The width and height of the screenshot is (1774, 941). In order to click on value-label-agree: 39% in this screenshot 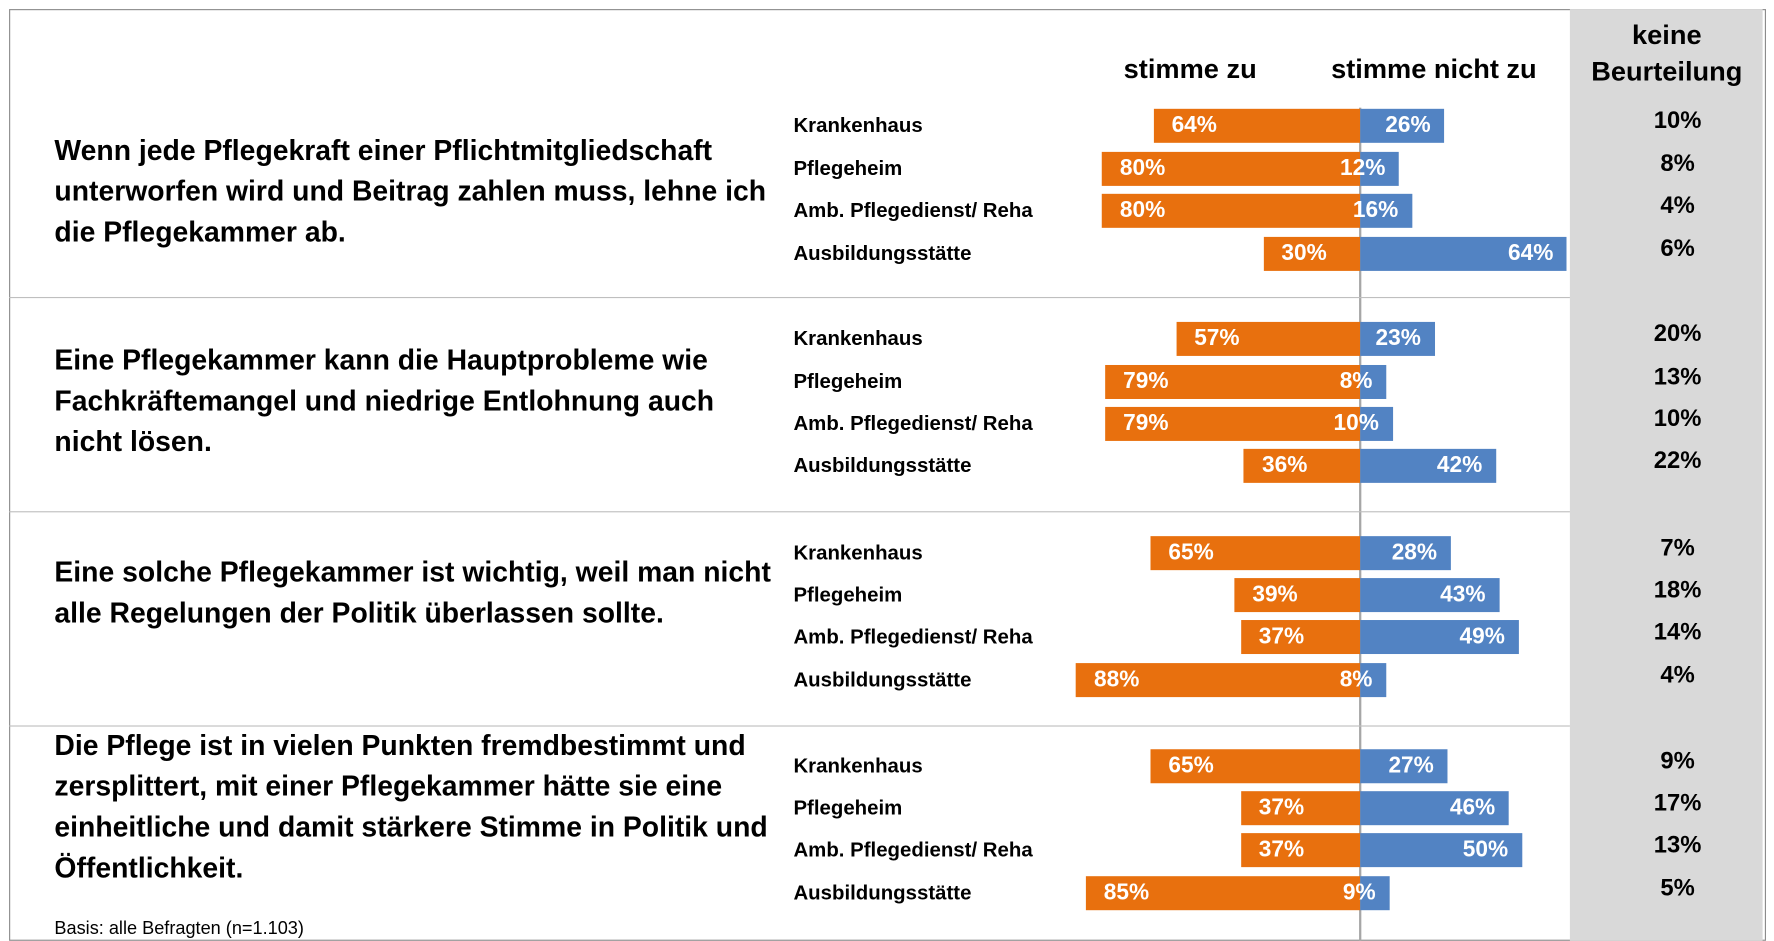, I will do `click(1275, 594)`.